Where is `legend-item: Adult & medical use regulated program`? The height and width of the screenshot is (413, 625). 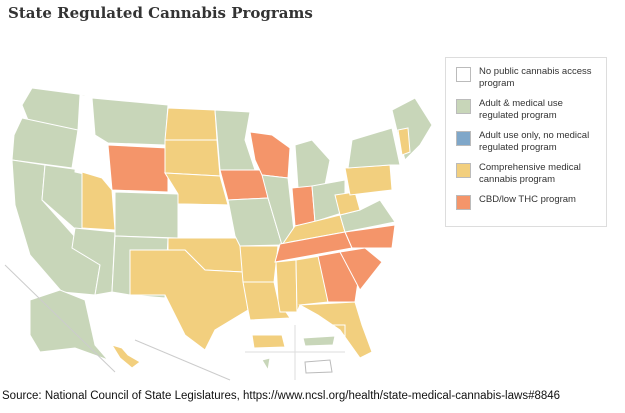
legend-item: Adult & medical use regulated program is located at coordinates (528, 110).